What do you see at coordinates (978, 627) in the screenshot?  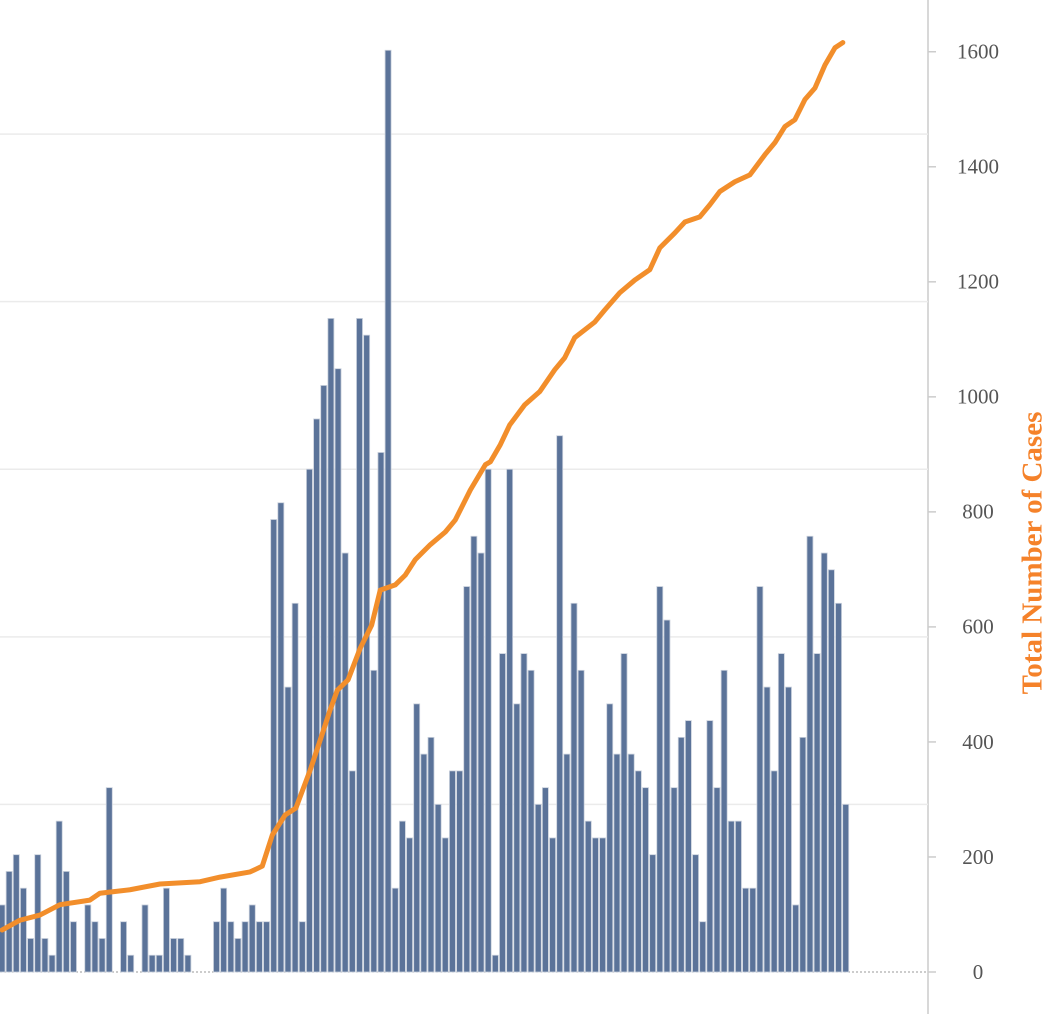 I see `y2-tick-label: 600` at bounding box center [978, 627].